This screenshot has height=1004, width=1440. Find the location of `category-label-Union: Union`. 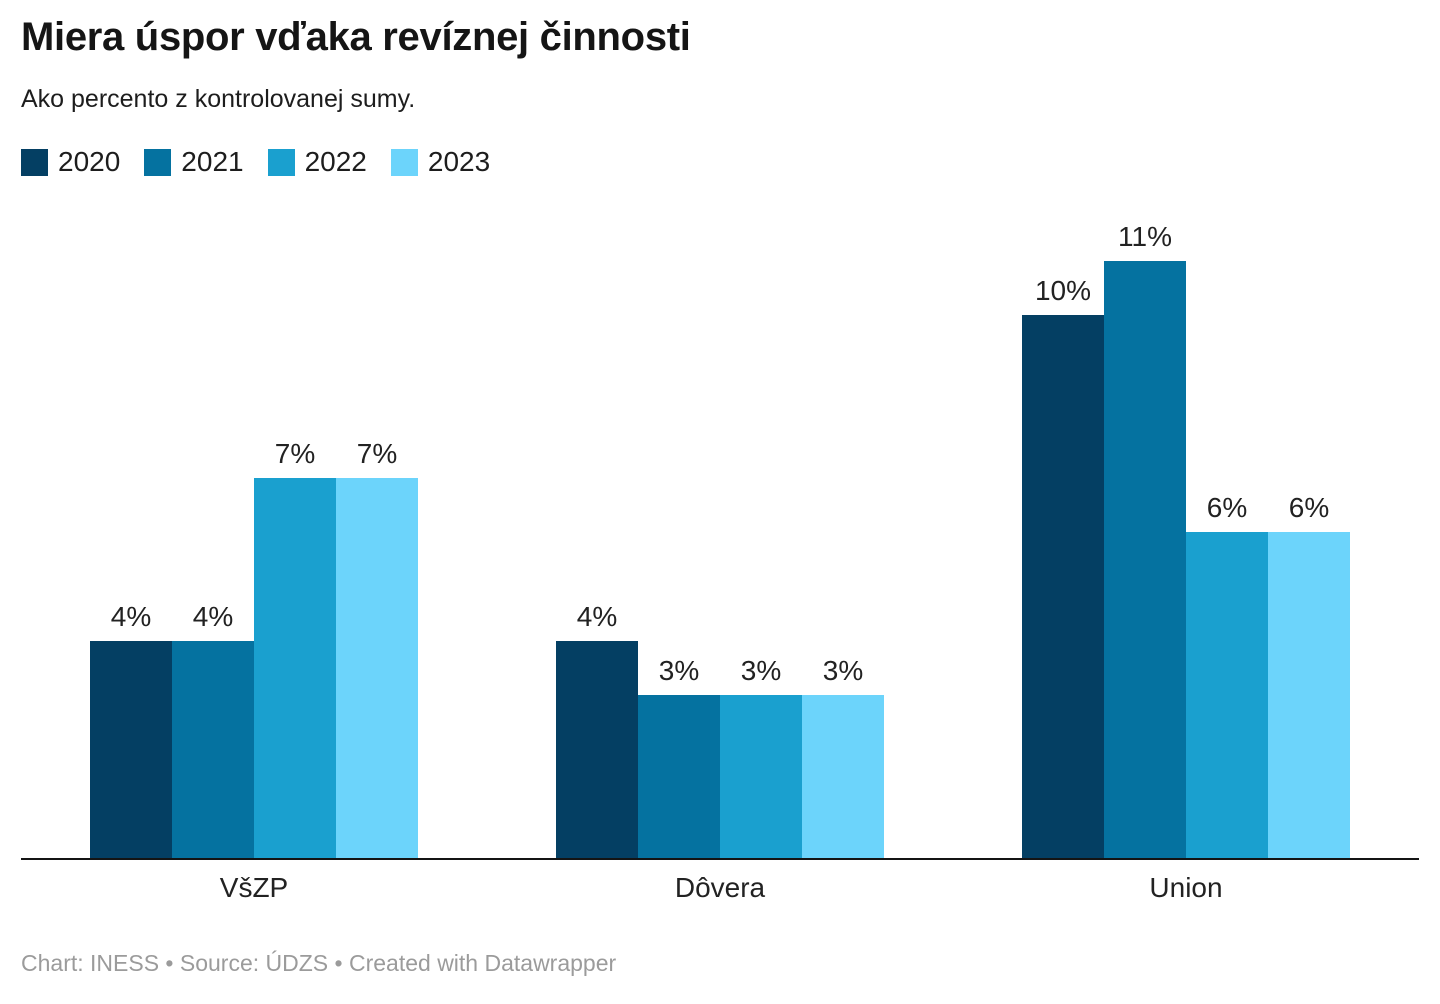

category-label-Union: Union is located at coordinates (1186, 887).